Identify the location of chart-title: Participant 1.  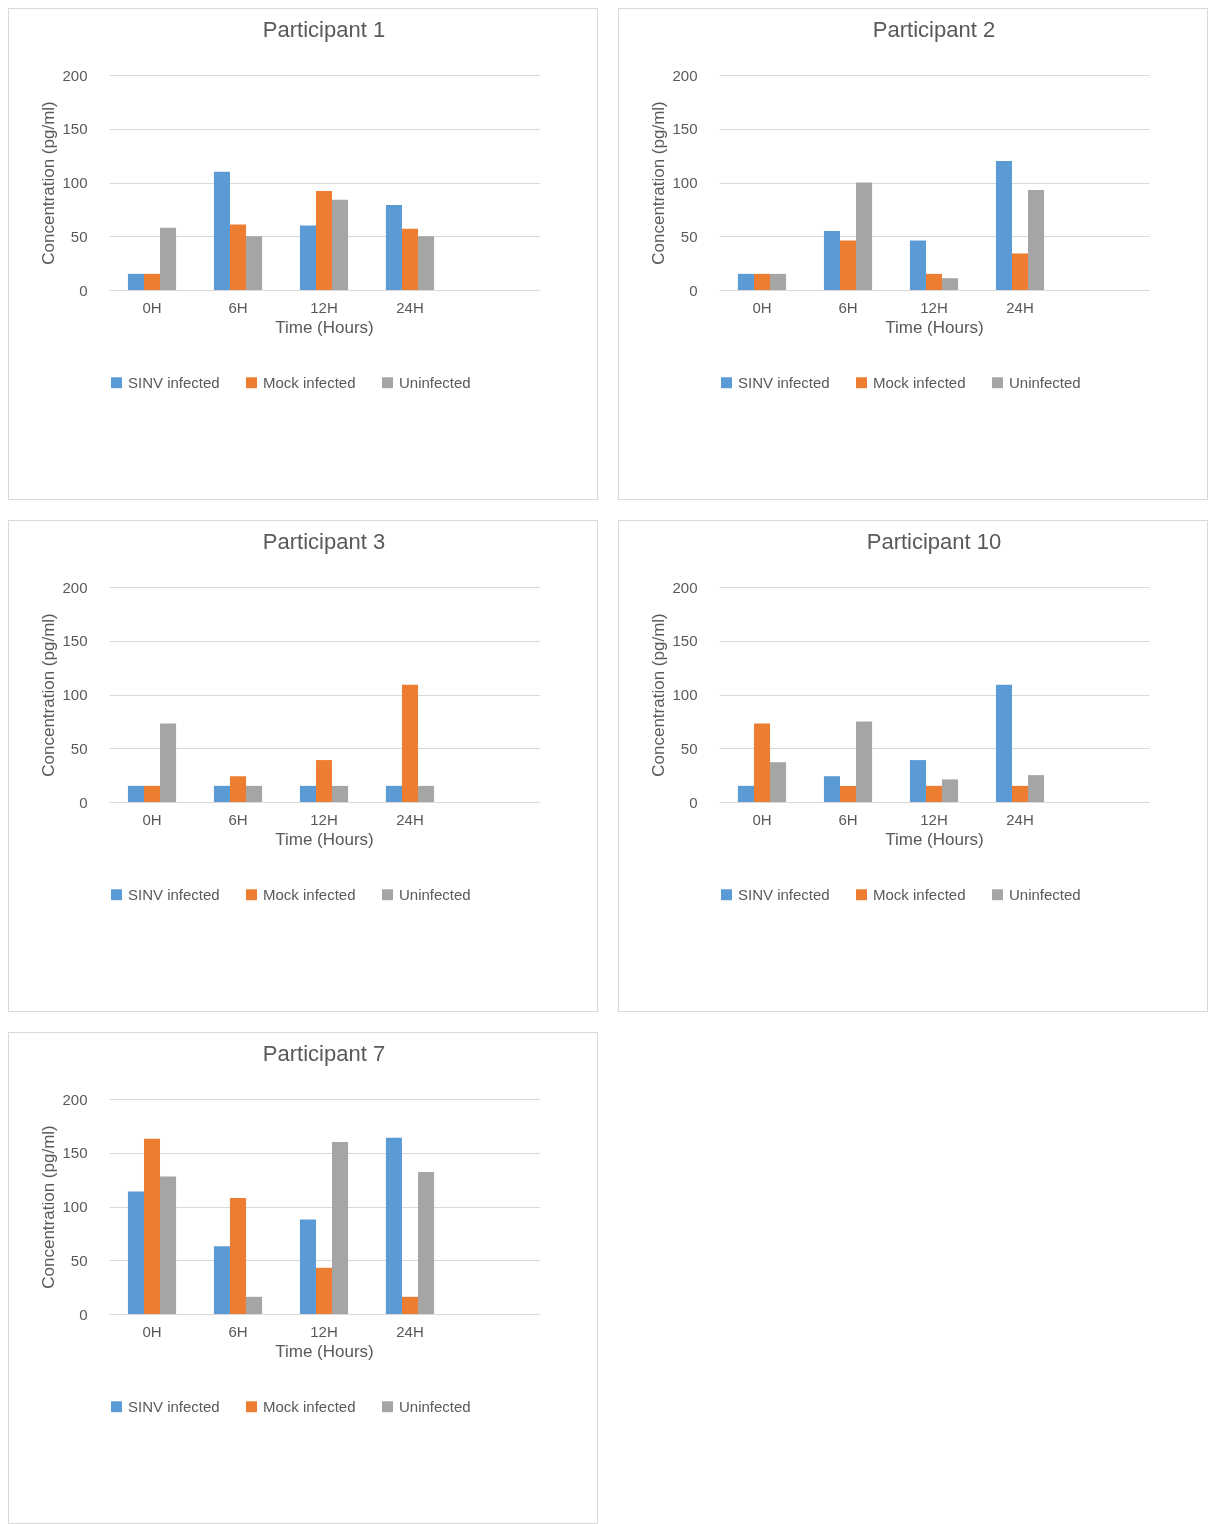
(324, 29).